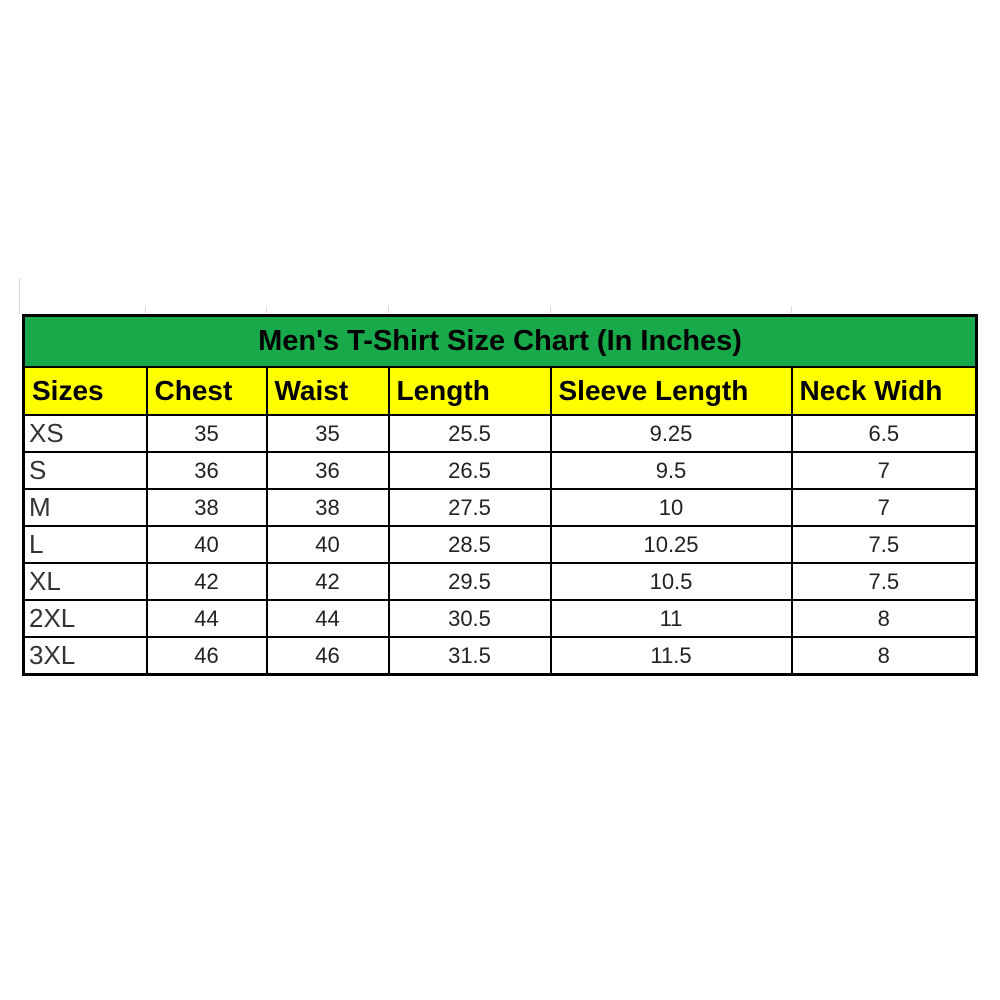  I want to click on value-cell: 10, so click(671, 507).